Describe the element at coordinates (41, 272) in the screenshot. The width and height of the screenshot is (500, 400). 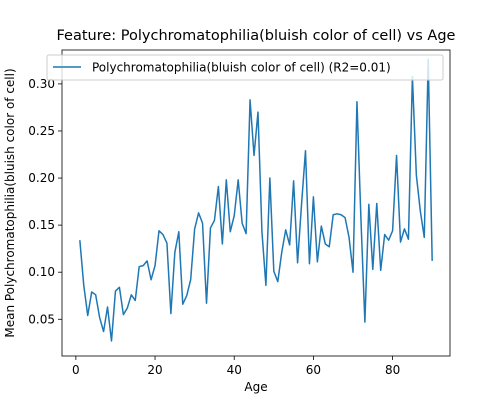
I see `y-tick-label: 0.10` at that location.